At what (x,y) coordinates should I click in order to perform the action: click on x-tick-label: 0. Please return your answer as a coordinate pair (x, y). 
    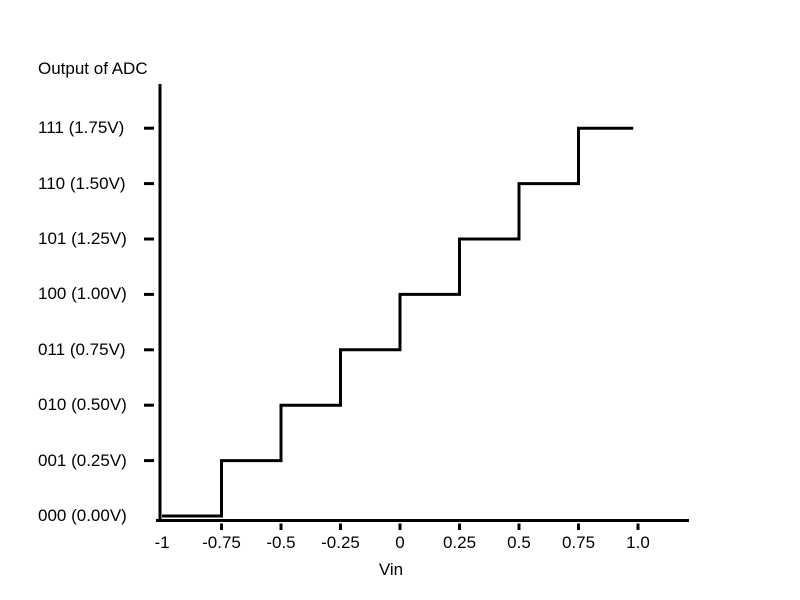
    Looking at the image, I should click on (400, 542).